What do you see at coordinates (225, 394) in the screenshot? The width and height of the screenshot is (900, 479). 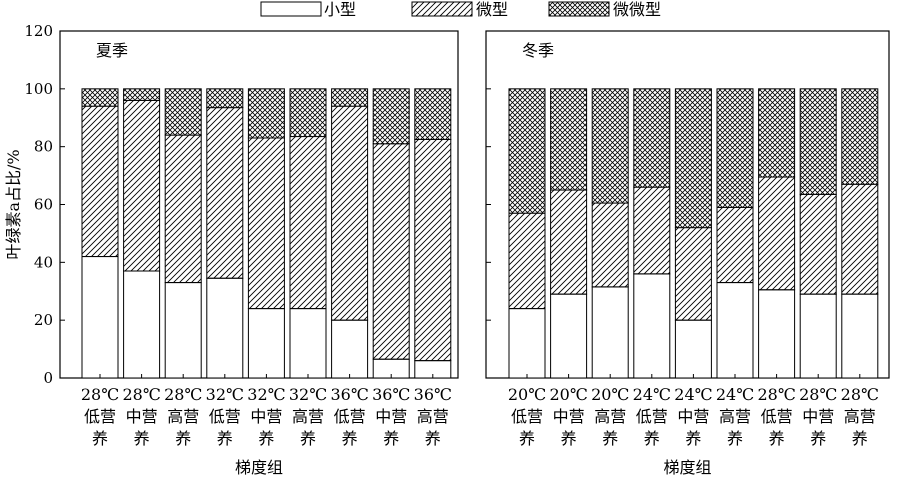 I see `x-tick-label-line-1: 32℃` at bounding box center [225, 394].